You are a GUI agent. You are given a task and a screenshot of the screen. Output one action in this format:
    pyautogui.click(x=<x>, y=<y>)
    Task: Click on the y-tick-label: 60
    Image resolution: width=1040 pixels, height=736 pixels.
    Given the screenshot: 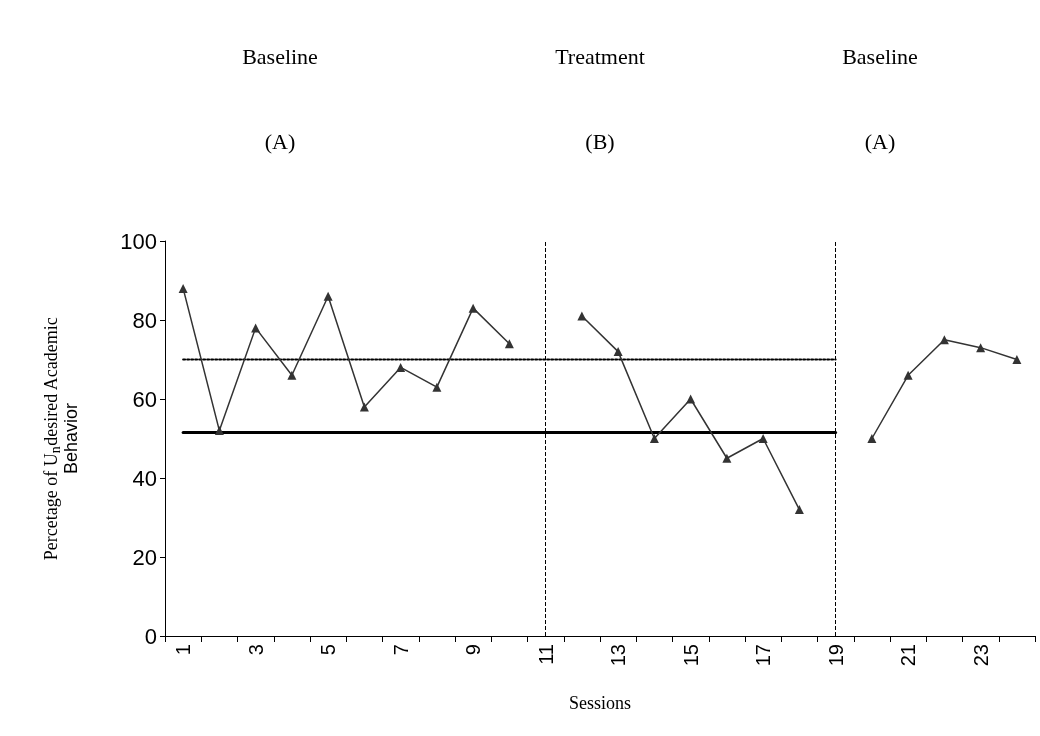 What is the action you would take?
    pyautogui.click(x=144, y=399)
    